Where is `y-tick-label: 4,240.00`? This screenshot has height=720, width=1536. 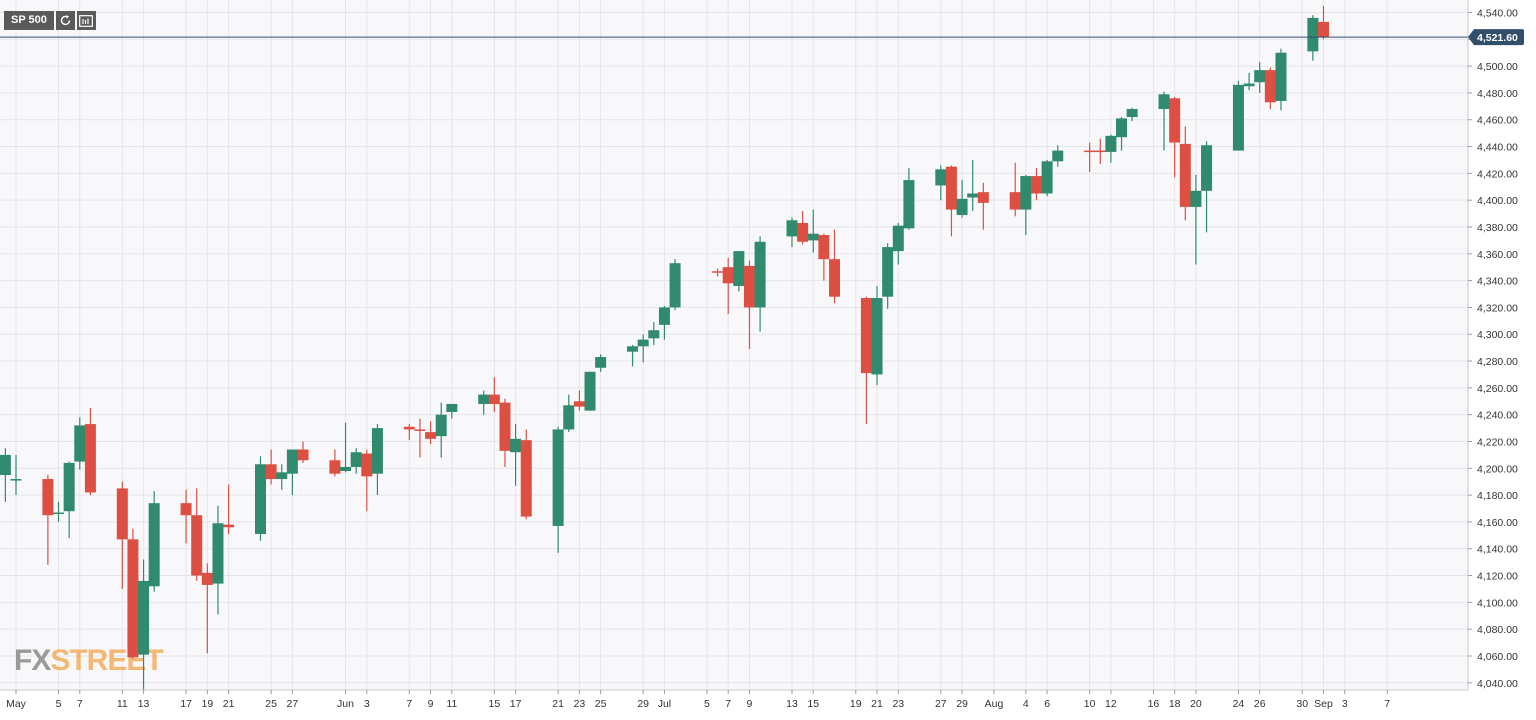 y-tick-label: 4,240.00 is located at coordinates (1497, 416).